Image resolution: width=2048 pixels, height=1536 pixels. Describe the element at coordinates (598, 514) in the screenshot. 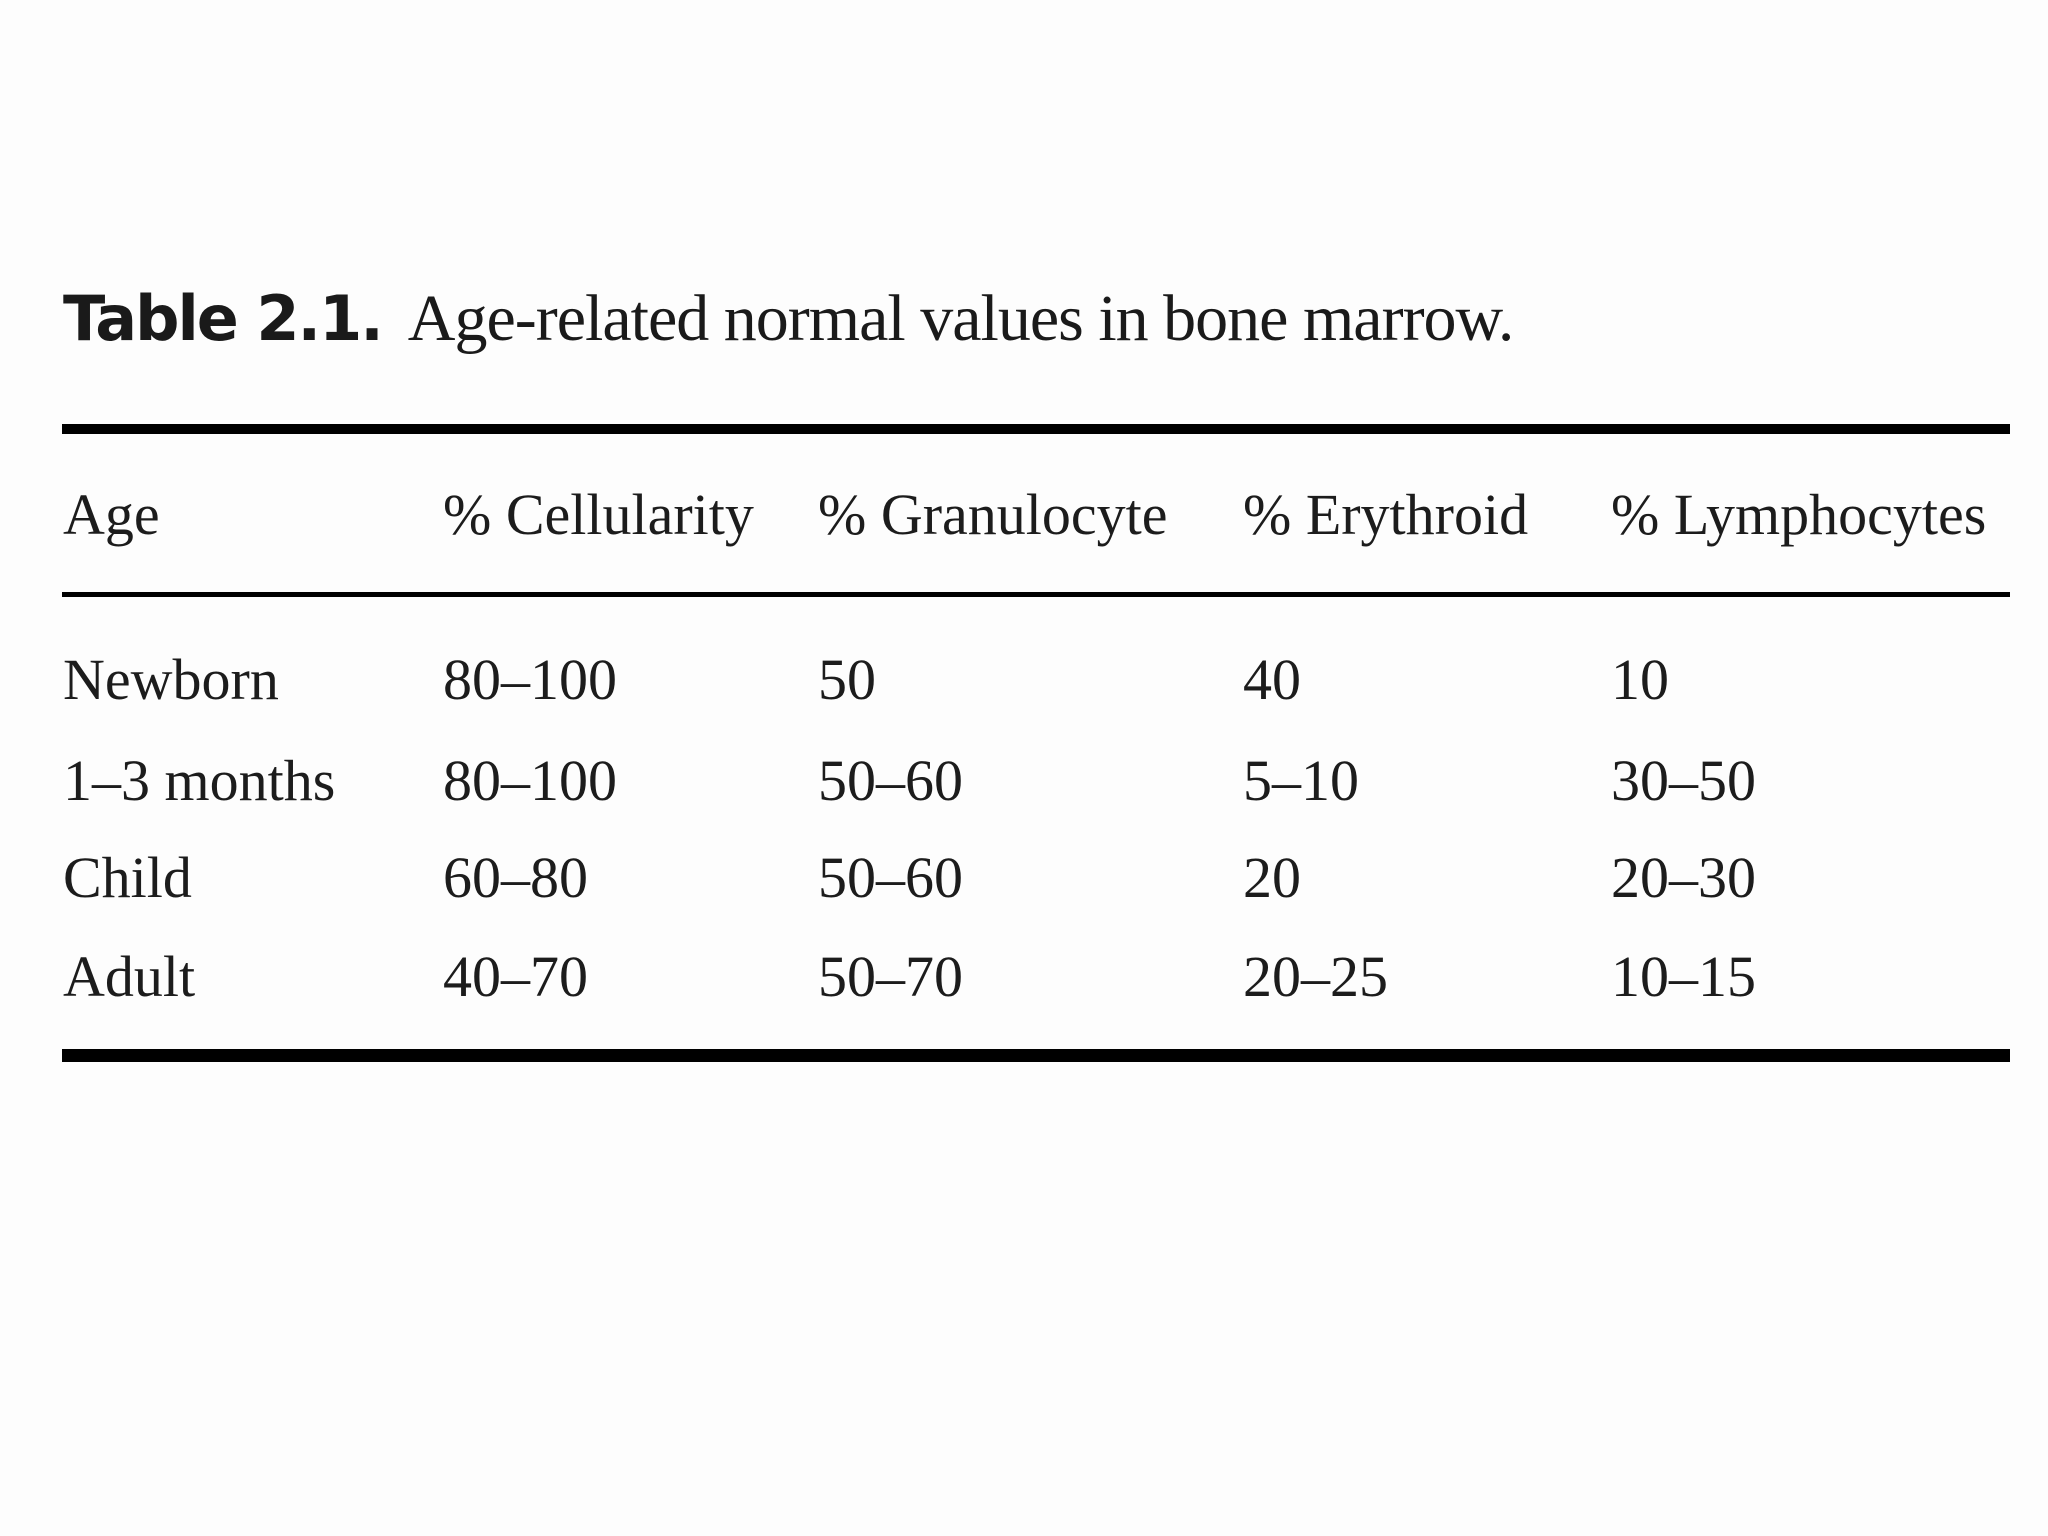

I see `column-header-cellularity: % Cellularity` at that location.